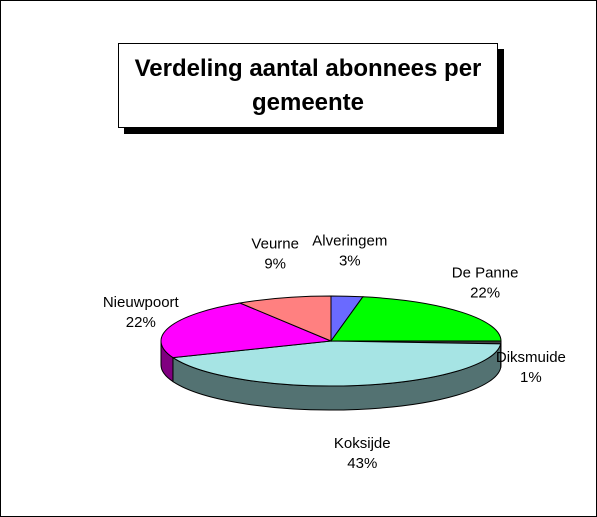  I want to click on slice-label: Veurne, so click(275, 244).